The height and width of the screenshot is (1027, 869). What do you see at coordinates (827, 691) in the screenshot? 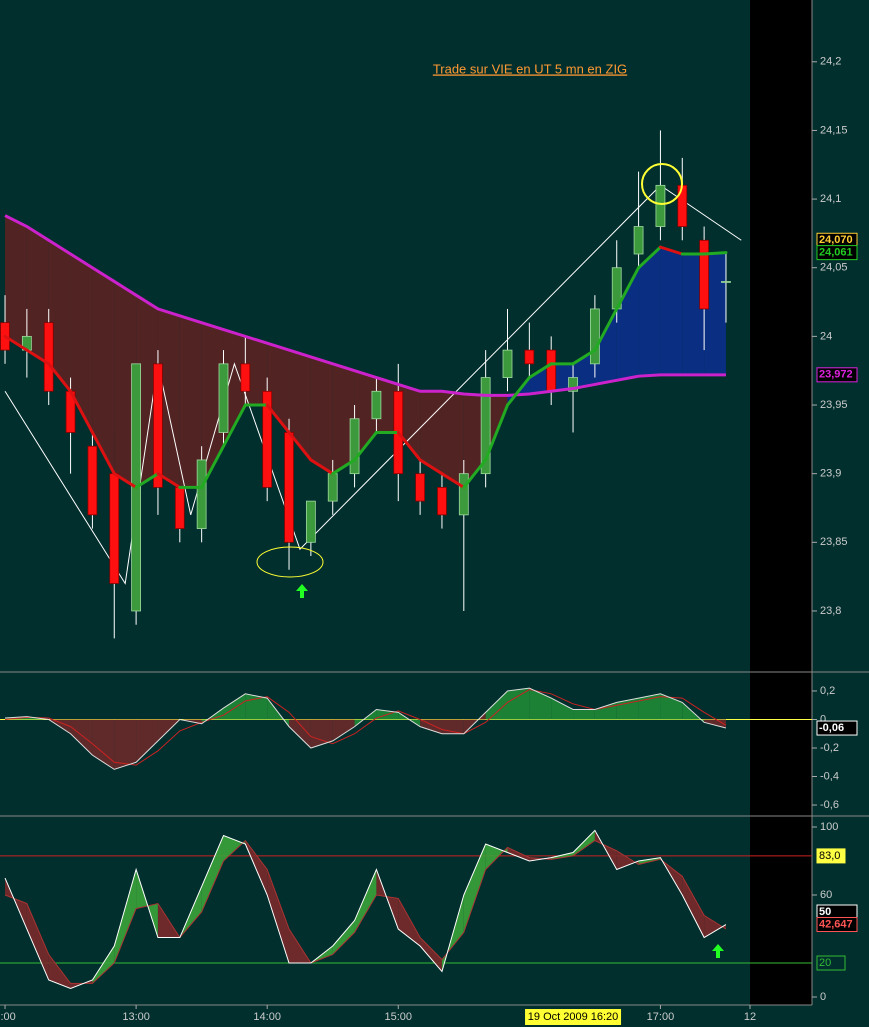
I see `y-tick-label: 0,2` at bounding box center [827, 691].